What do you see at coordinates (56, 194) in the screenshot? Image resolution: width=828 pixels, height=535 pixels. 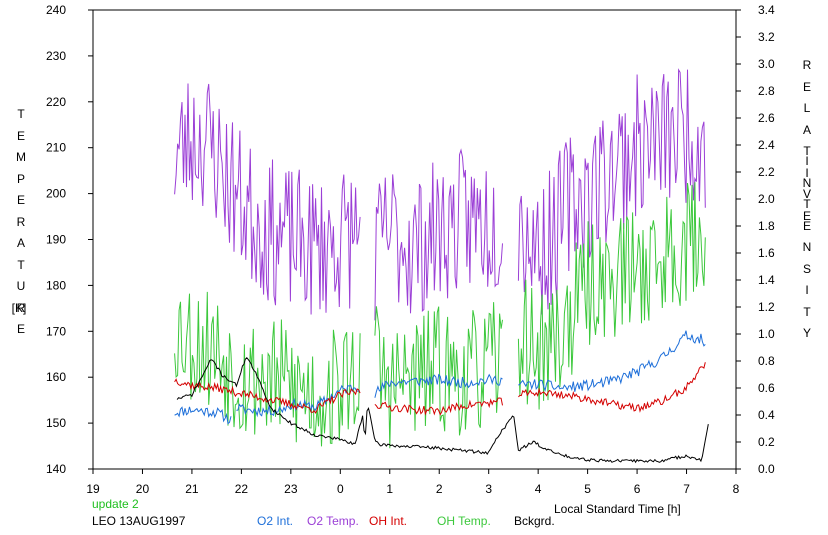 I see `left-tick-label: 200` at bounding box center [56, 194].